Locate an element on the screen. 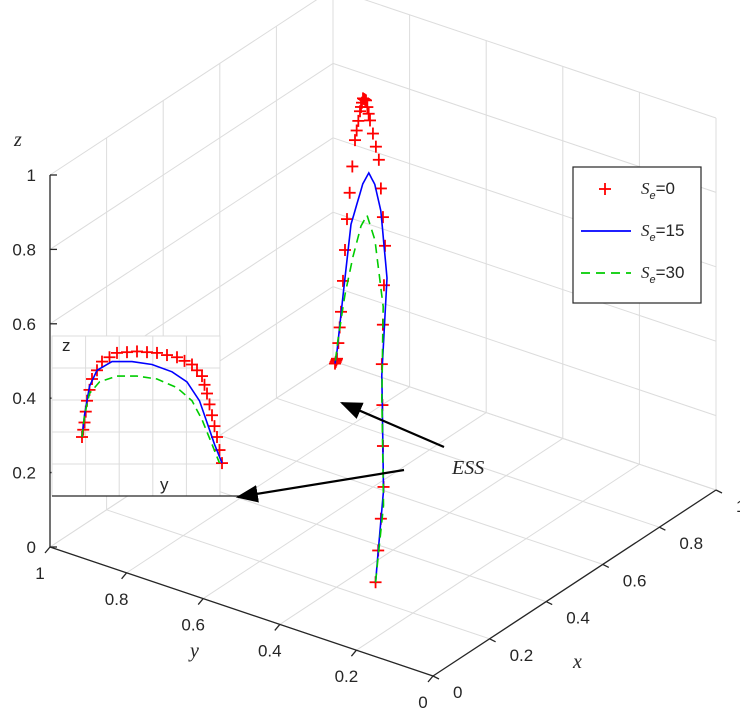  x-tick-label: 0.6 is located at coordinates (635, 580).